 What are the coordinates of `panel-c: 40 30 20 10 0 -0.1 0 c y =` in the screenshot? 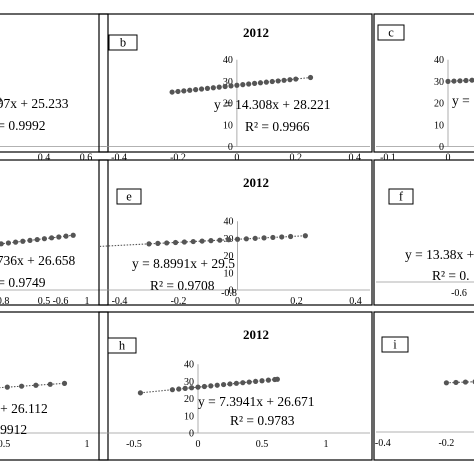 It's located at (423, 88).